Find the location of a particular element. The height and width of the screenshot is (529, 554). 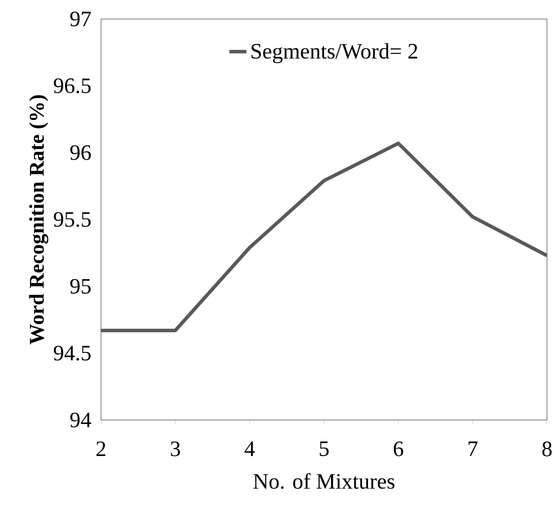

x-tick-label: 3 is located at coordinates (175, 449).